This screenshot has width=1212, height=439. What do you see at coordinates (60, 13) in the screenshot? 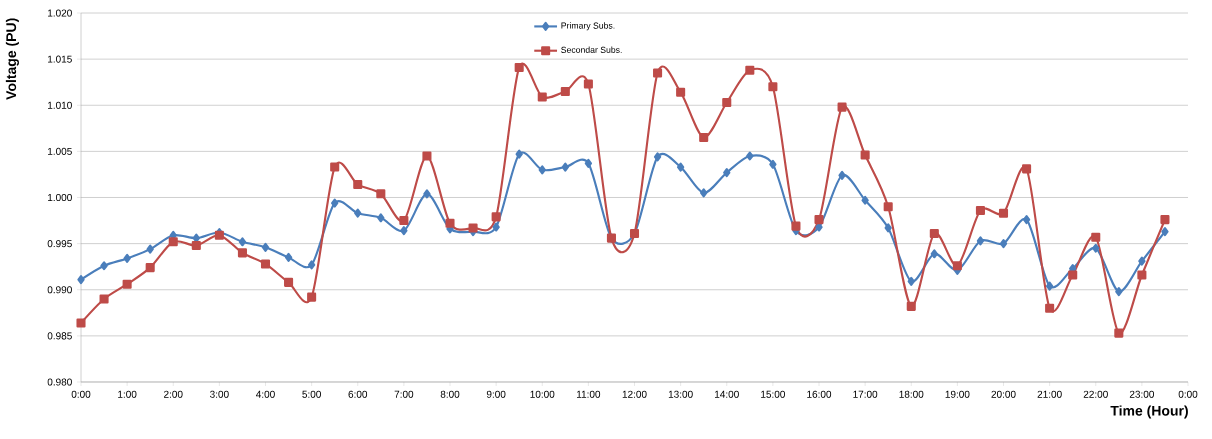
I see `y-tick-label: 1.020` at bounding box center [60, 13].